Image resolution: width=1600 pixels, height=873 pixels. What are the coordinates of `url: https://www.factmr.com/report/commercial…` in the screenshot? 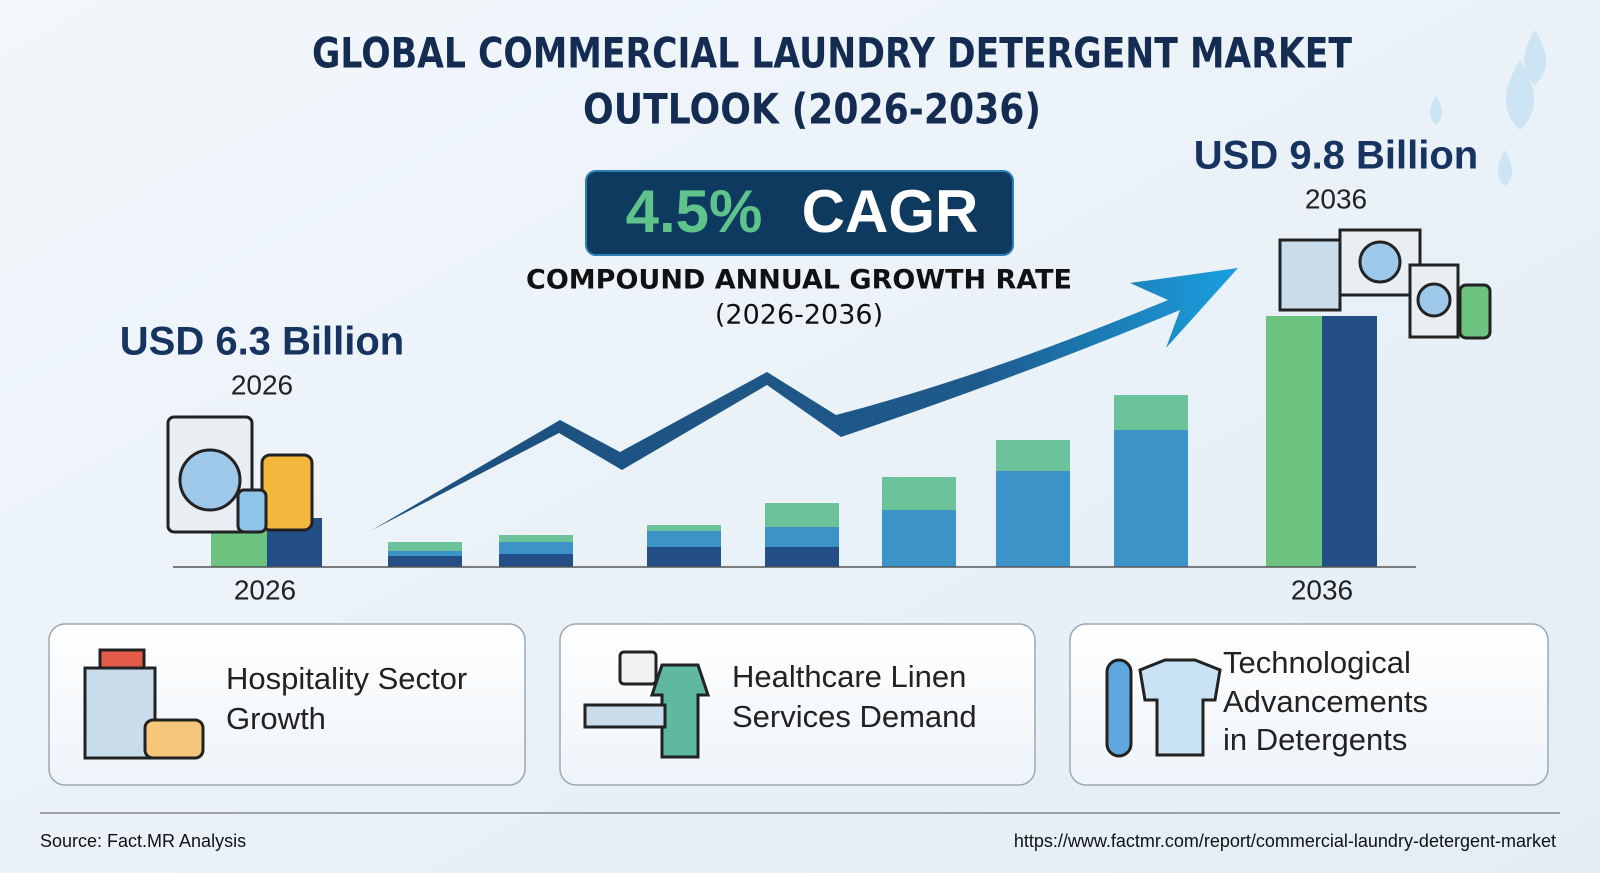 It's located at (1285, 841).